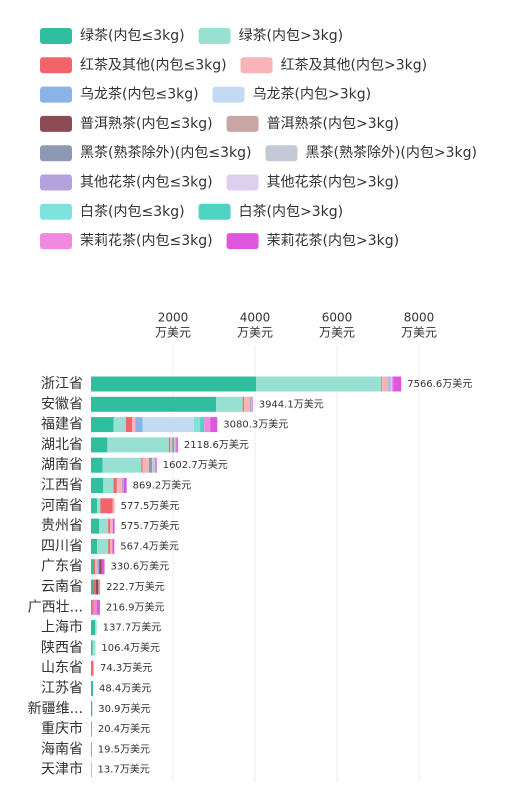  What do you see at coordinates (62, 526) in the screenshot?
I see `y-tick-label: 贵州省` at bounding box center [62, 526].